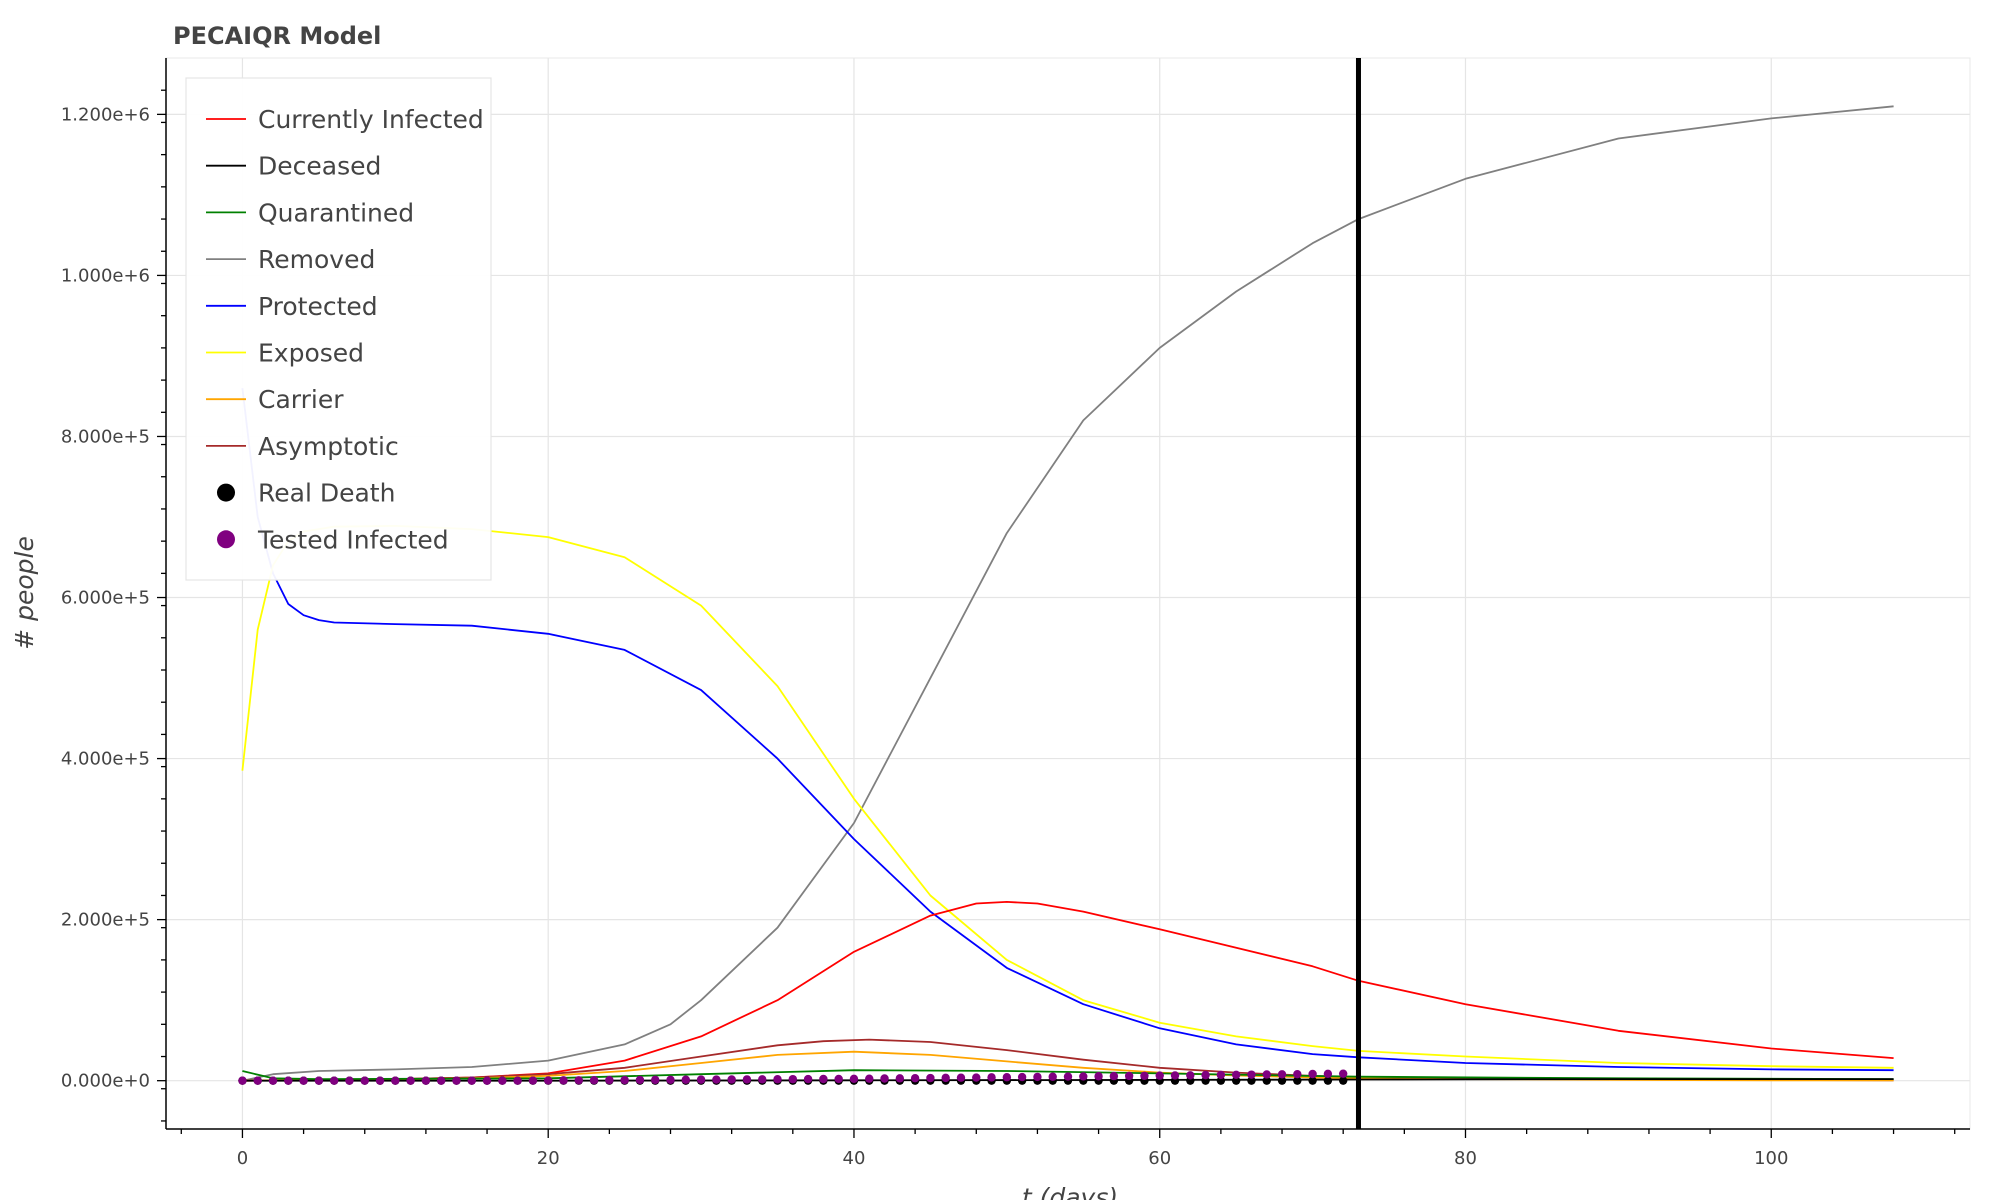 The image size is (2000, 1200). What do you see at coordinates (105, 1081) in the screenshot?
I see `y-tick-label: 0.000e+0` at bounding box center [105, 1081].